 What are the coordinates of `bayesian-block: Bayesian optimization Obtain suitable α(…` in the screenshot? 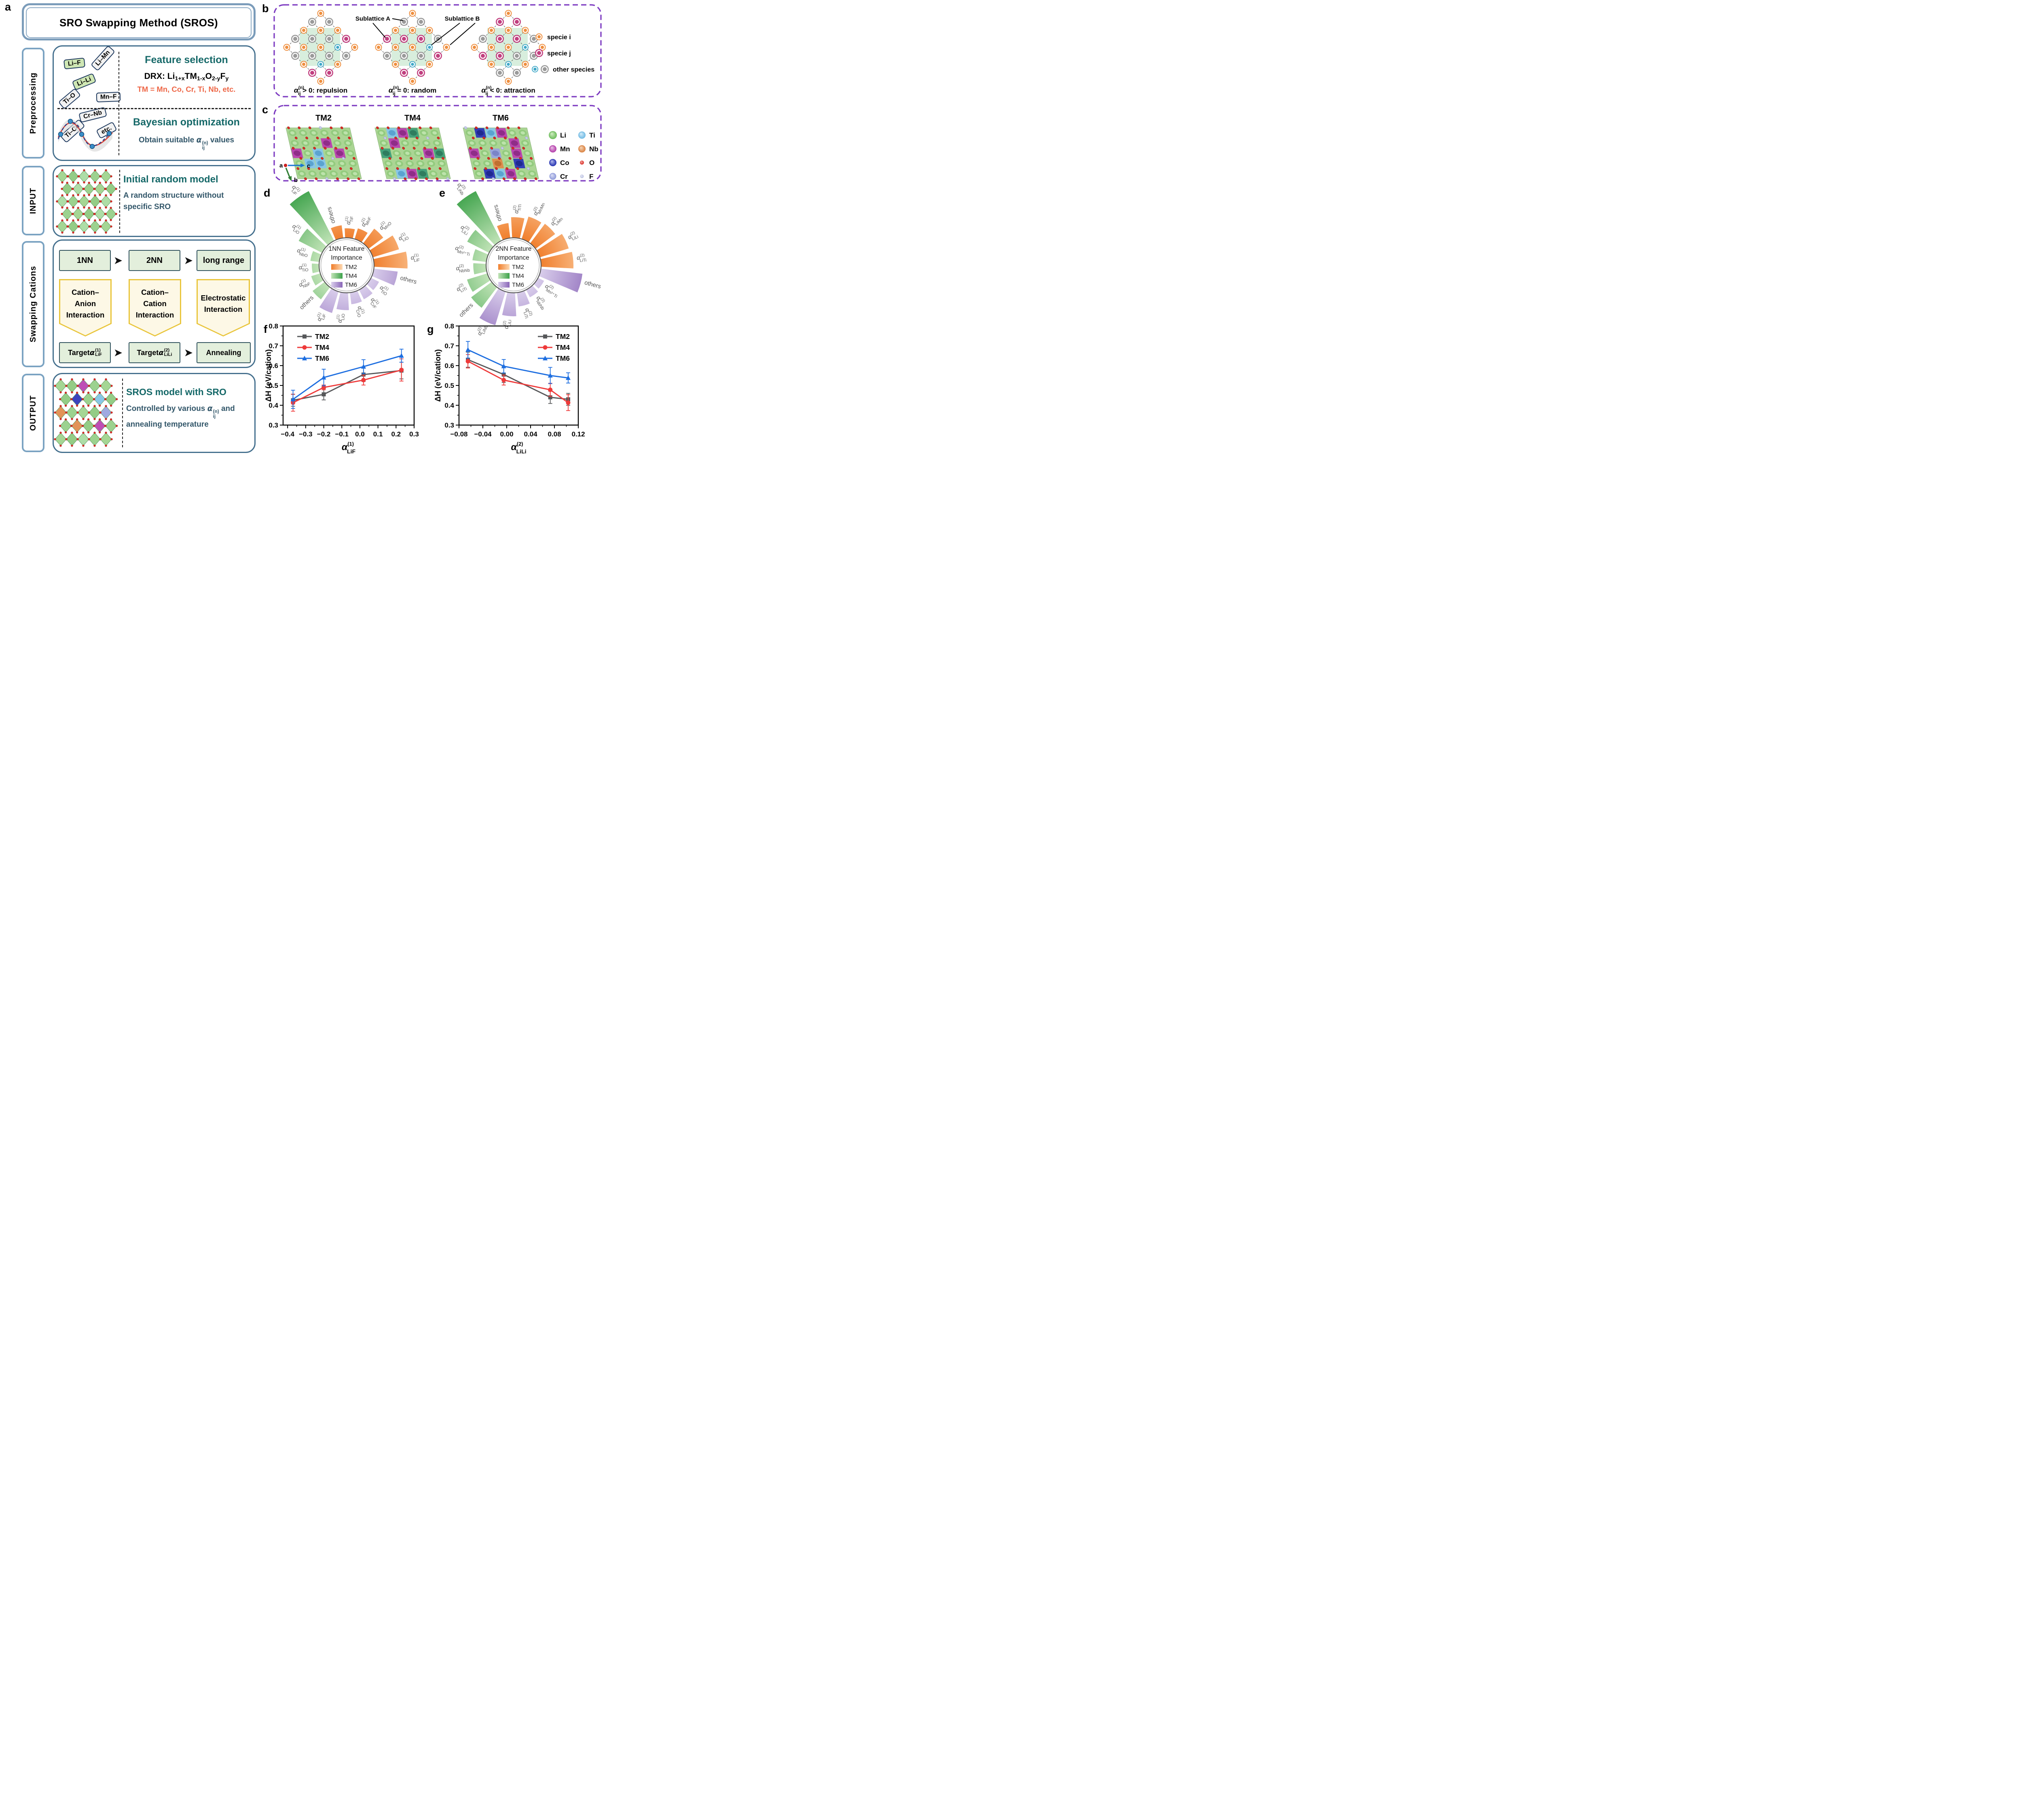 It's located at (186, 133).